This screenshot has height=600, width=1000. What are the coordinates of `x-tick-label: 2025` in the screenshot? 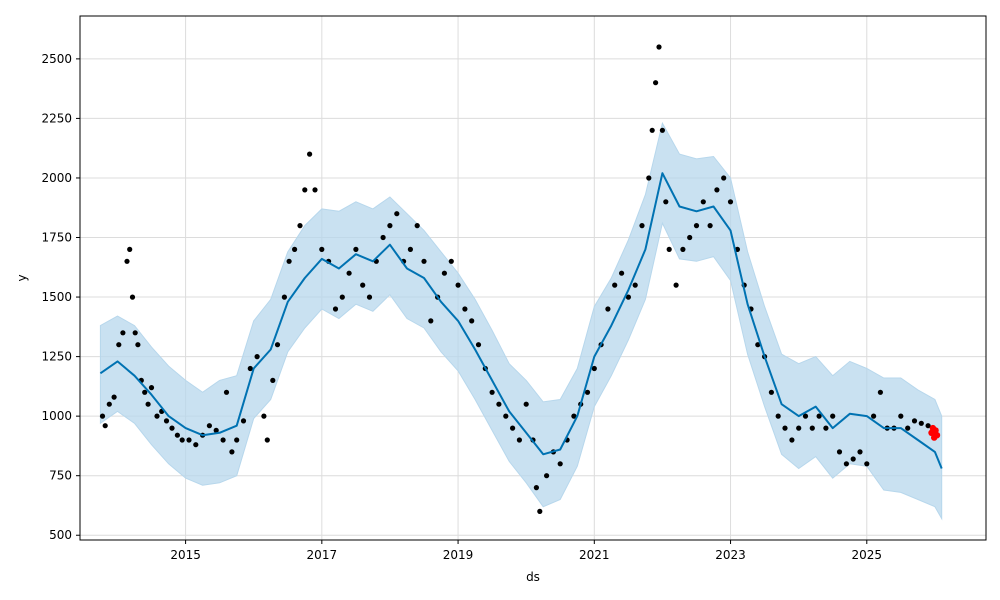 It's located at (867, 555).